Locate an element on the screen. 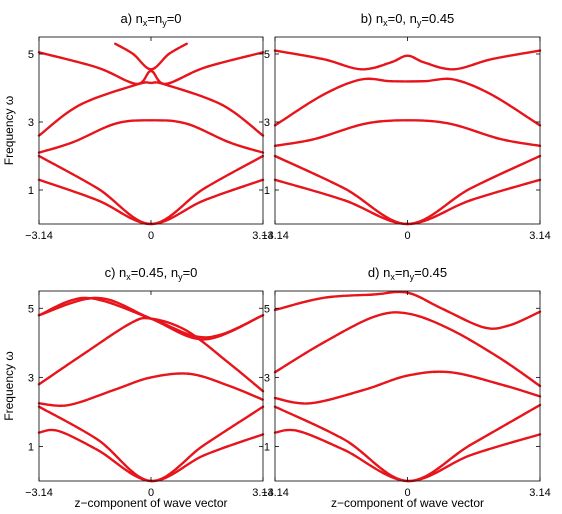 This screenshot has width=562, height=514. panel-title: a) nx=ny=0 is located at coordinates (150, 19).